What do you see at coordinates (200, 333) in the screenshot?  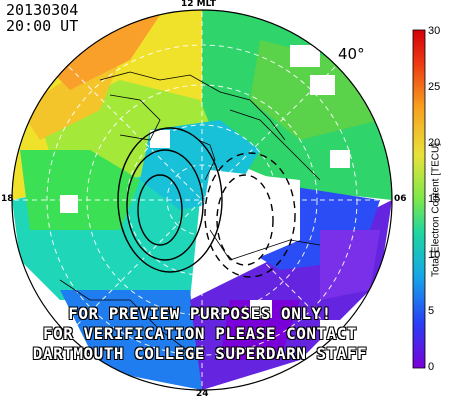 I see `watermark-line-2: FOR VERIFICATION PLEASE CONTACT` at bounding box center [200, 333].